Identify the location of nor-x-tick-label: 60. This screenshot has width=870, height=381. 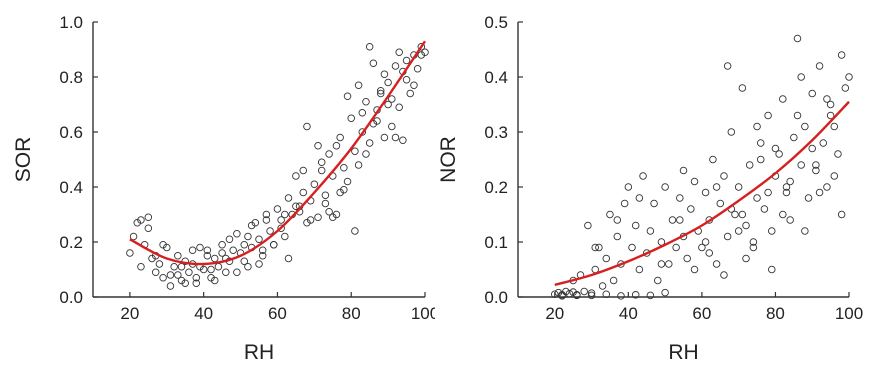
(701, 313).